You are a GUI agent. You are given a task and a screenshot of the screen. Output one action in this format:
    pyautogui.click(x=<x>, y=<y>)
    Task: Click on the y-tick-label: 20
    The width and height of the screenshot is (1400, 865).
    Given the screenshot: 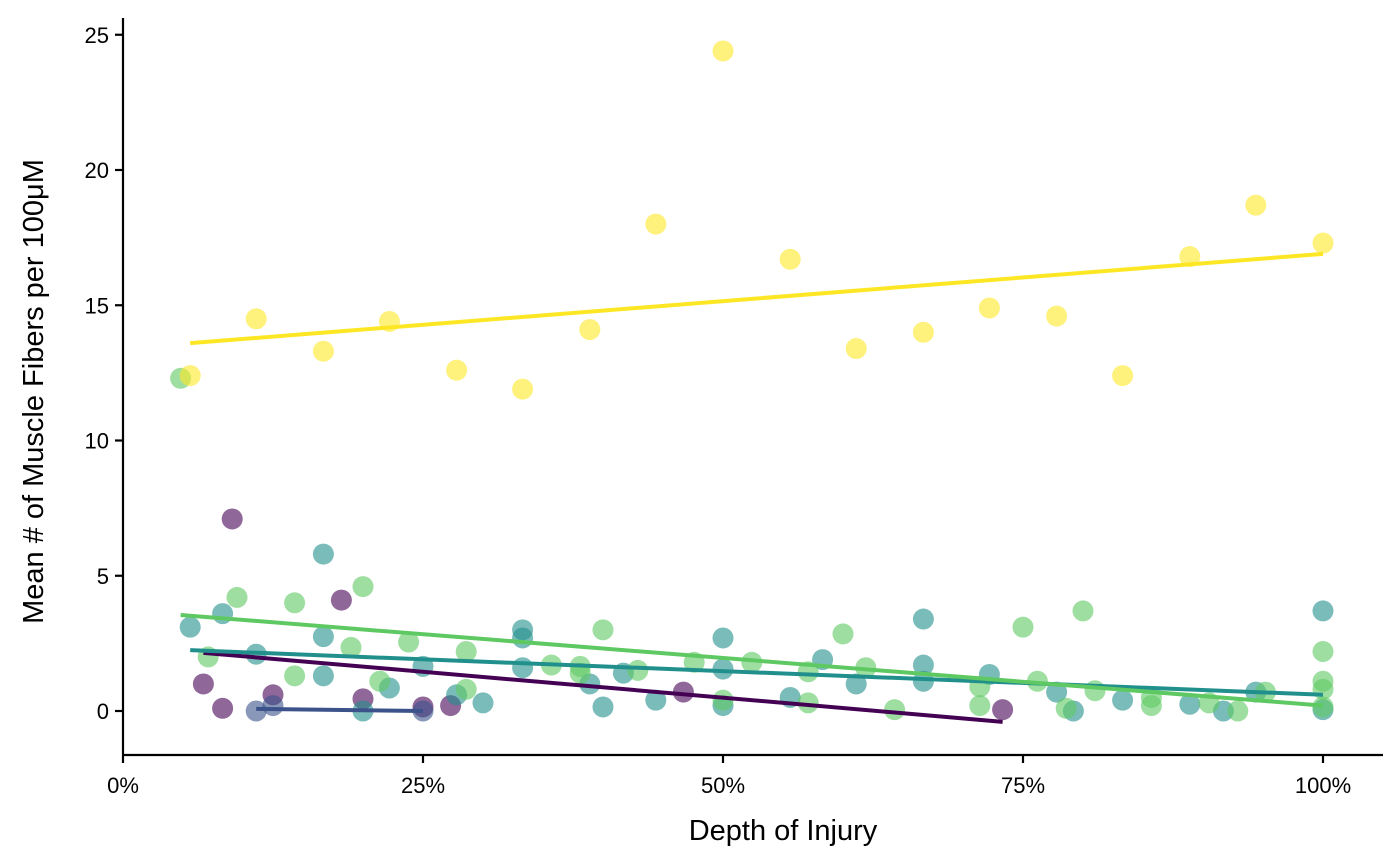 What is the action you would take?
    pyautogui.click(x=97, y=170)
    